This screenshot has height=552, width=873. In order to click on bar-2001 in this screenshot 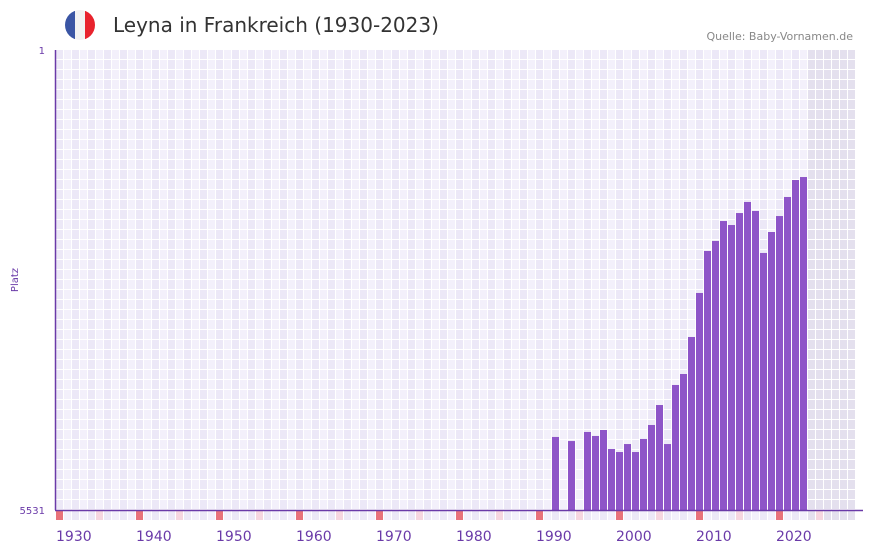, I will do `click(627, 477)`.